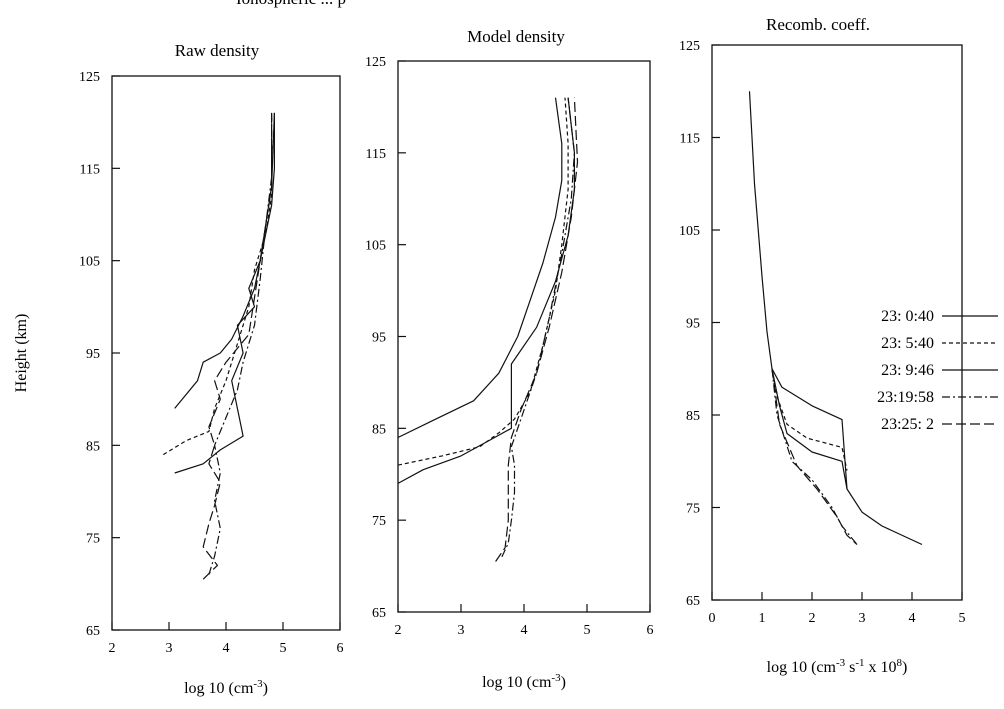 This screenshot has width=1004, height=709. I want to click on legend-entry: 23:19:58, so click(937, 397).